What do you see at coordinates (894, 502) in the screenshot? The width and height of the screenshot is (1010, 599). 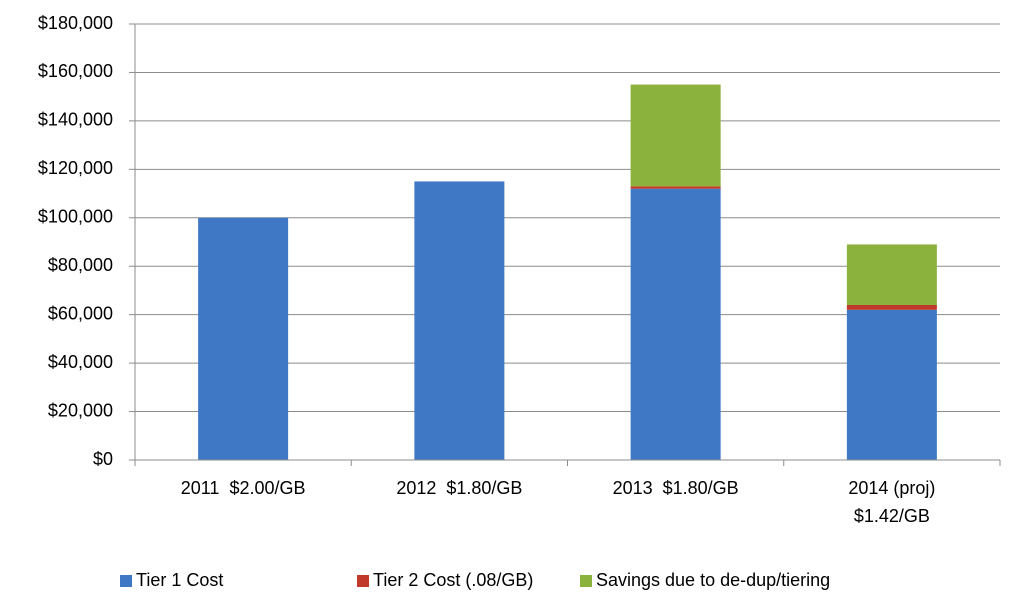 I see `x-tick-label: 2014 (proj) $1.42/GB` at bounding box center [894, 502].